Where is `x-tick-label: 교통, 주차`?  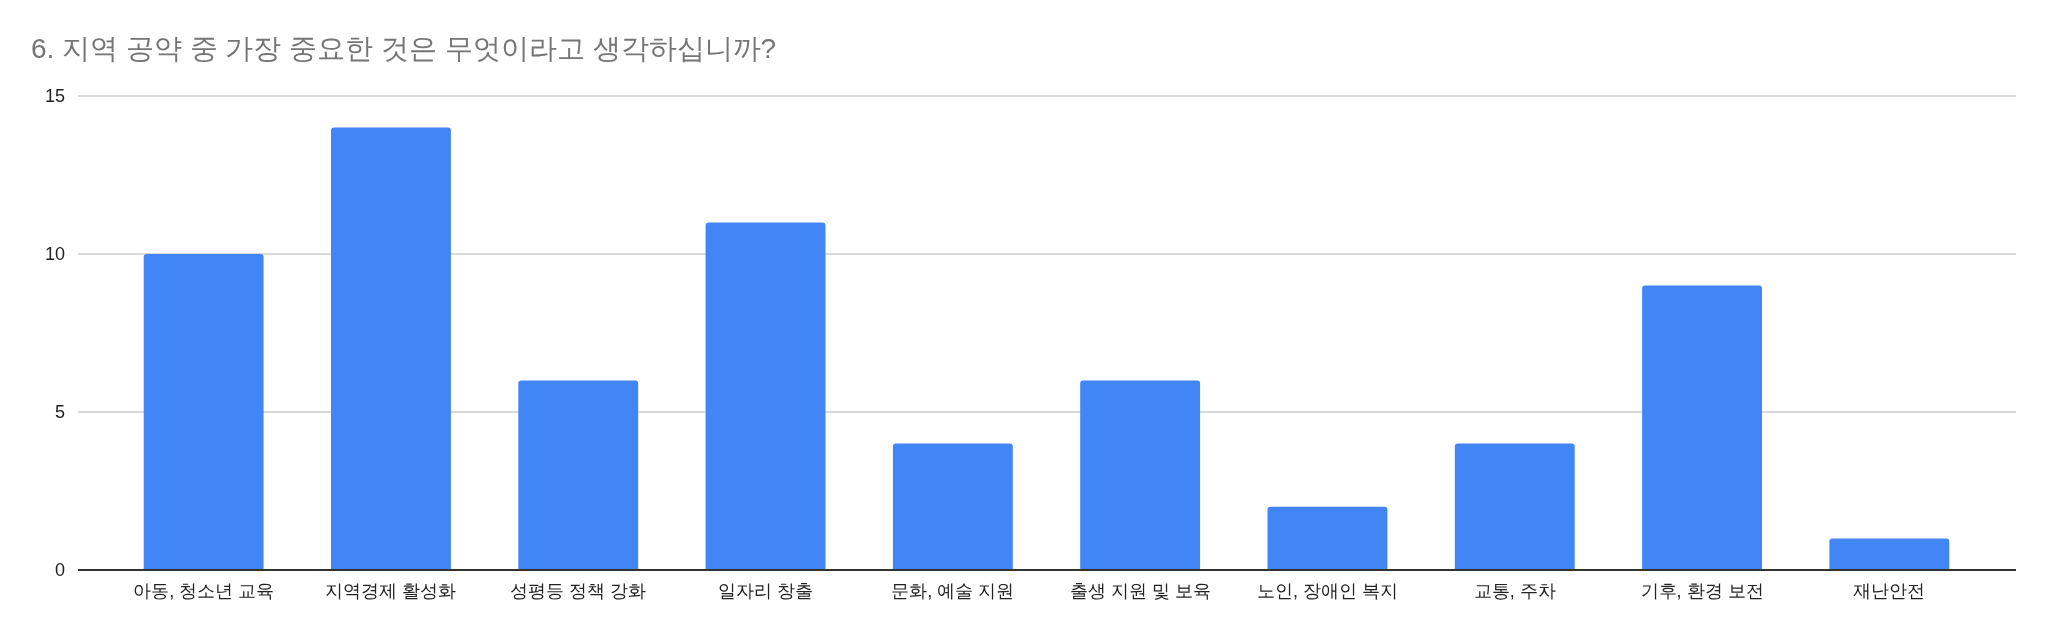
x-tick-label: 교통, 주차 is located at coordinates (1514, 591).